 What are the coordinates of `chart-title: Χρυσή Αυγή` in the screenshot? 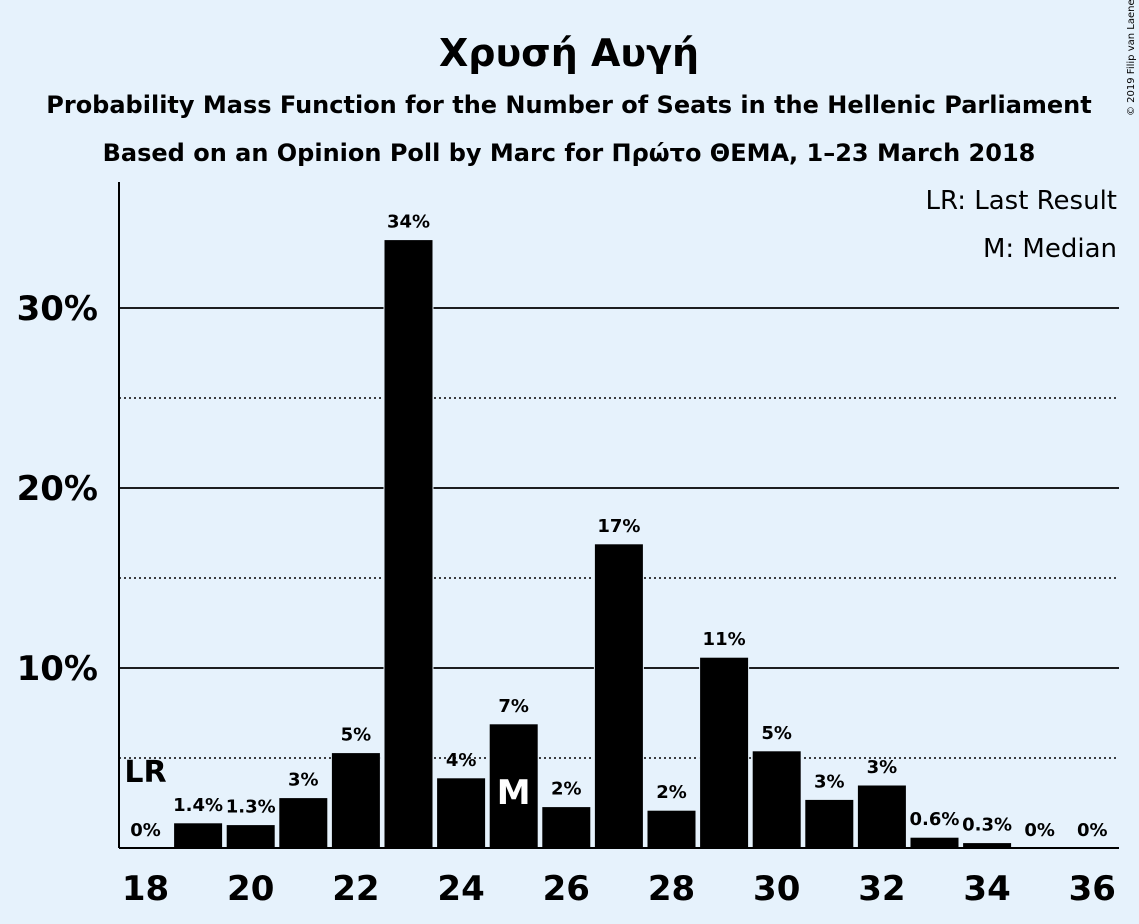 It's located at (569, 53).